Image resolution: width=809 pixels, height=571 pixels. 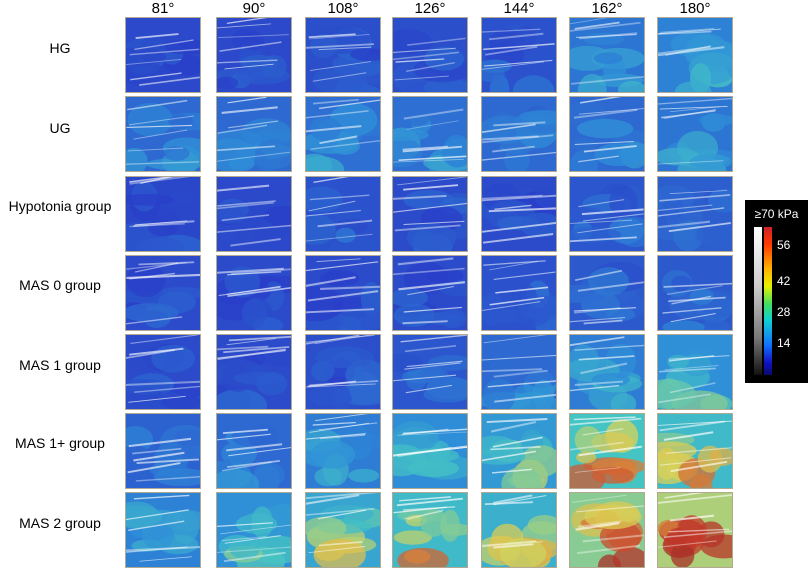 What do you see at coordinates (163, 8) in the screenshot?
I see `column-label: 81°` at bounding box center [163, 8].